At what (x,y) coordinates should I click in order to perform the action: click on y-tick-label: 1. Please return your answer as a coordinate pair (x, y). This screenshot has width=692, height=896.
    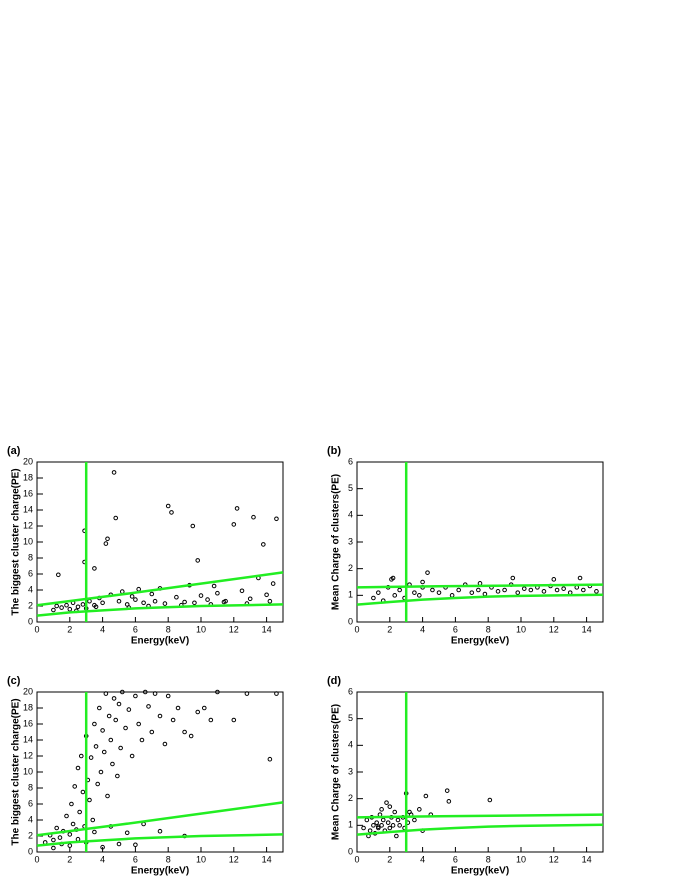
    Looking at the image, I should click on (350, 825).